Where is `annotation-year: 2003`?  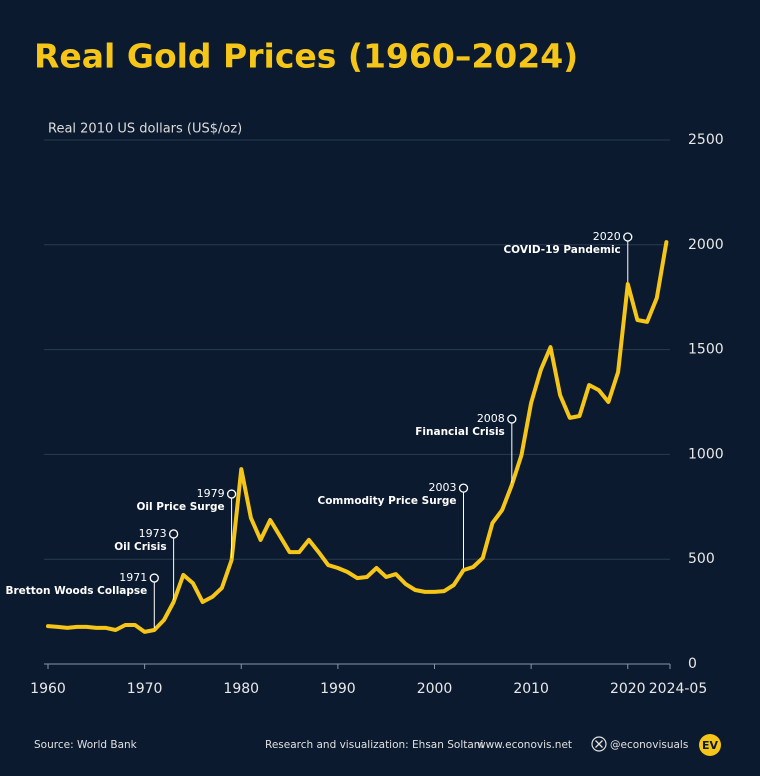 annotation-year: 2003 is located at coordinates (443, 487).